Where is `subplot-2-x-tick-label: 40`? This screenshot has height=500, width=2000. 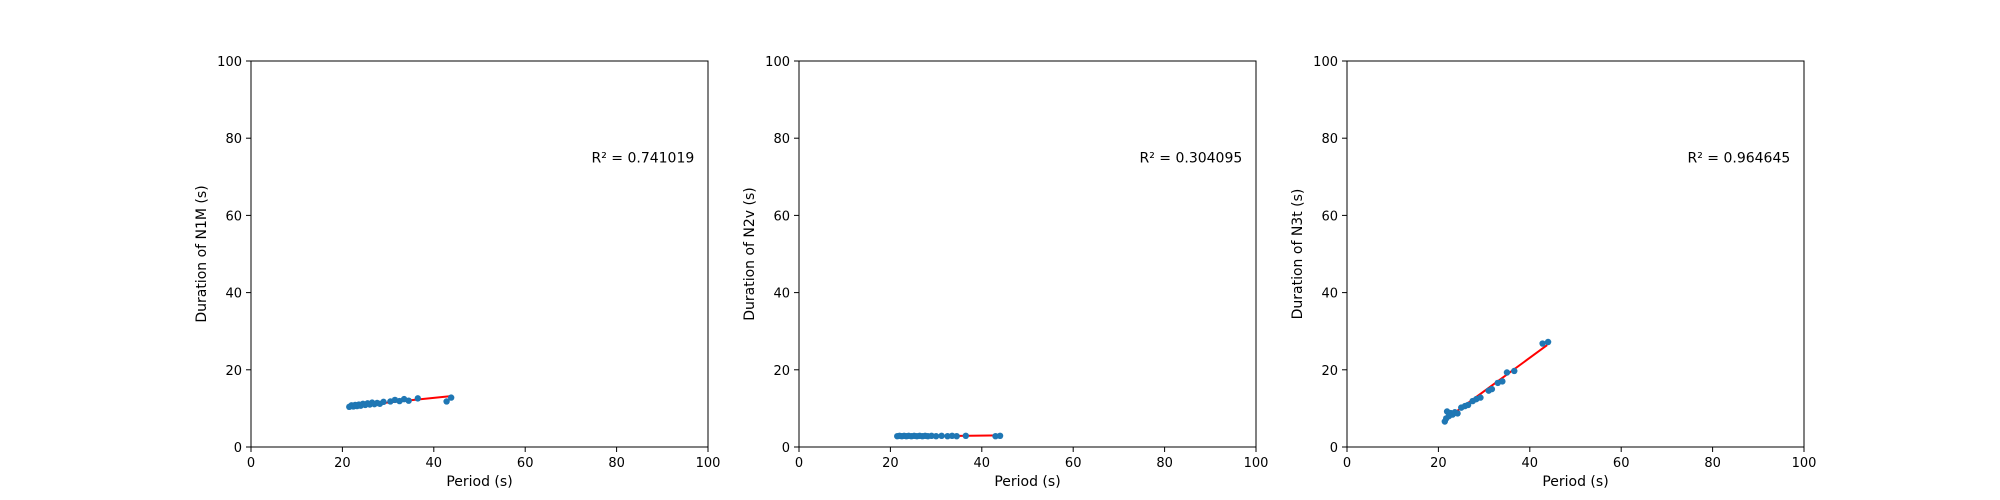 subplot-2-x-tick-label: 40 is located at coordinates (982, 463).